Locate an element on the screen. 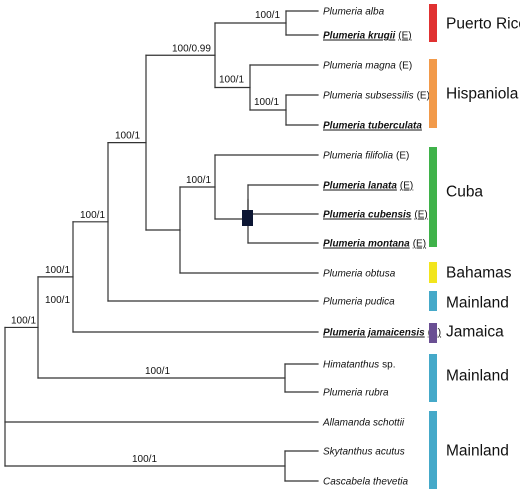 The height and width of the screenshot is (492, 520). region-bar-hispaniola is located at coordinates (433, 93).